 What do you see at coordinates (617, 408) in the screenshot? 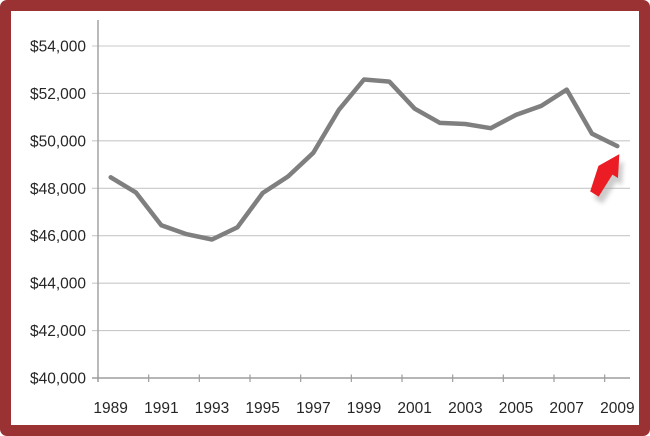
I see `x-axis-tick-label: 2009` at bounding box center [617, 408].